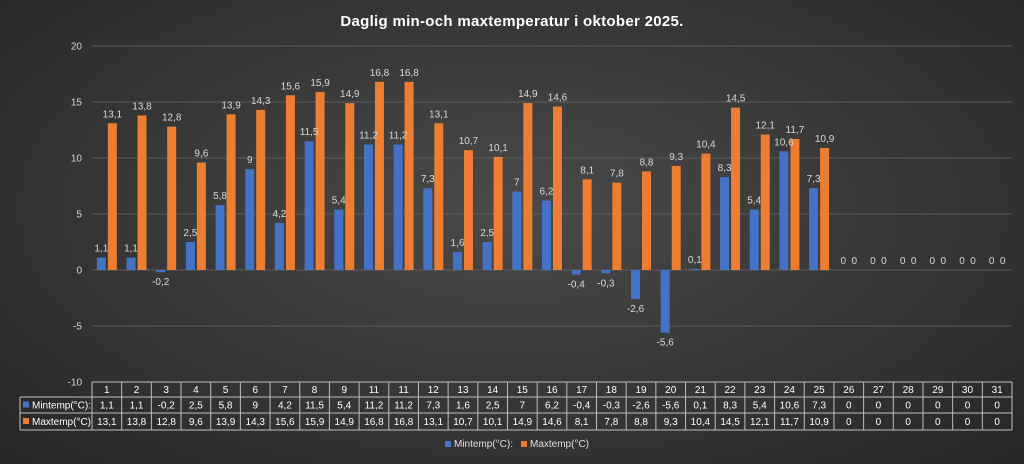 The image size is (1024, 464). I want to click on x-category-label: 9, so click(344, 390).